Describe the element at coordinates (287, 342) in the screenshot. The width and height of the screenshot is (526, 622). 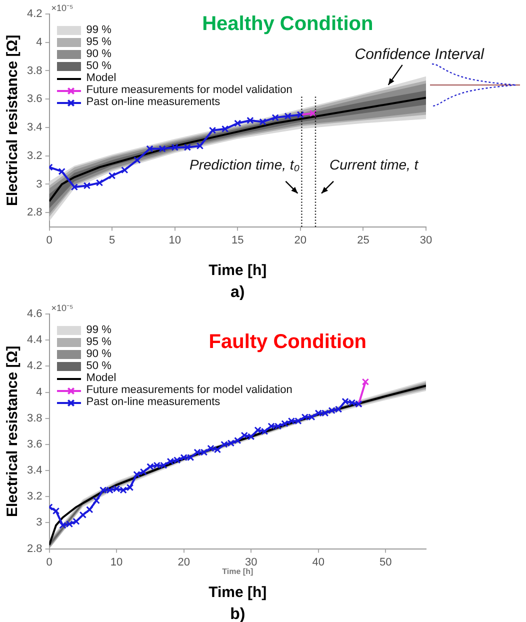
I see `text: Faulty Condition` at that location.